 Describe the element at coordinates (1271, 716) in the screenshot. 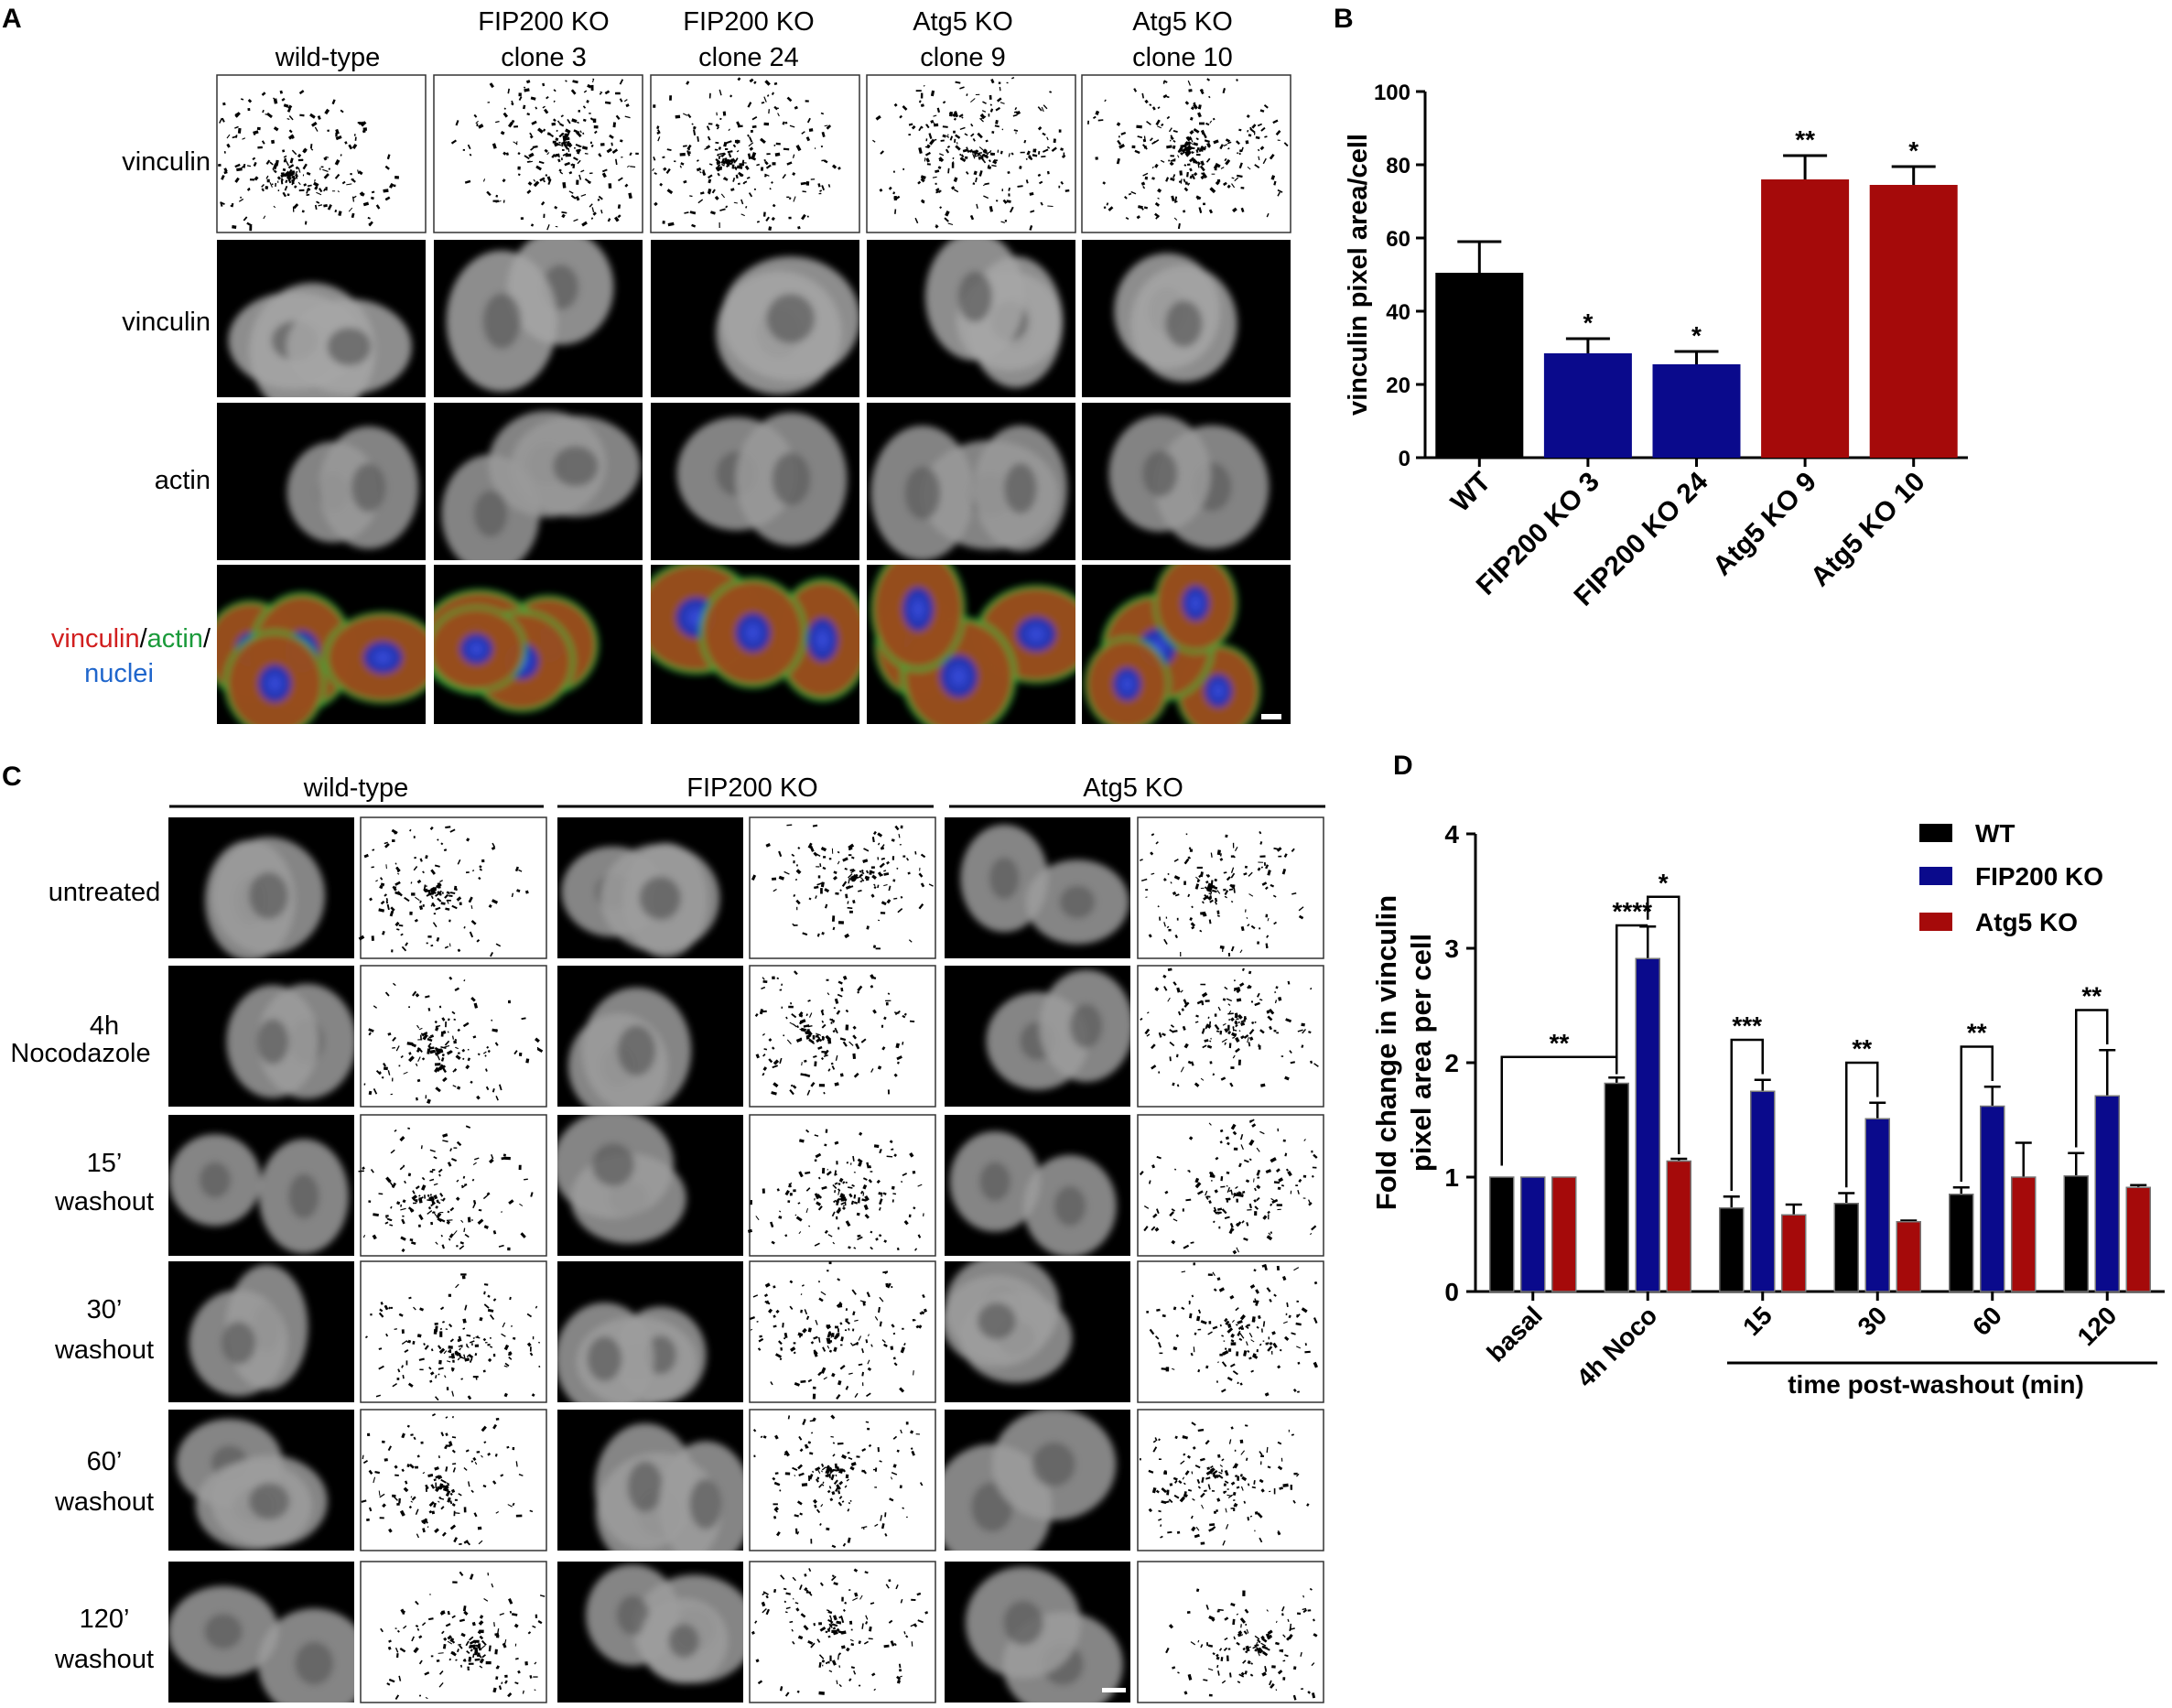

I see `scale-bar` at that location.